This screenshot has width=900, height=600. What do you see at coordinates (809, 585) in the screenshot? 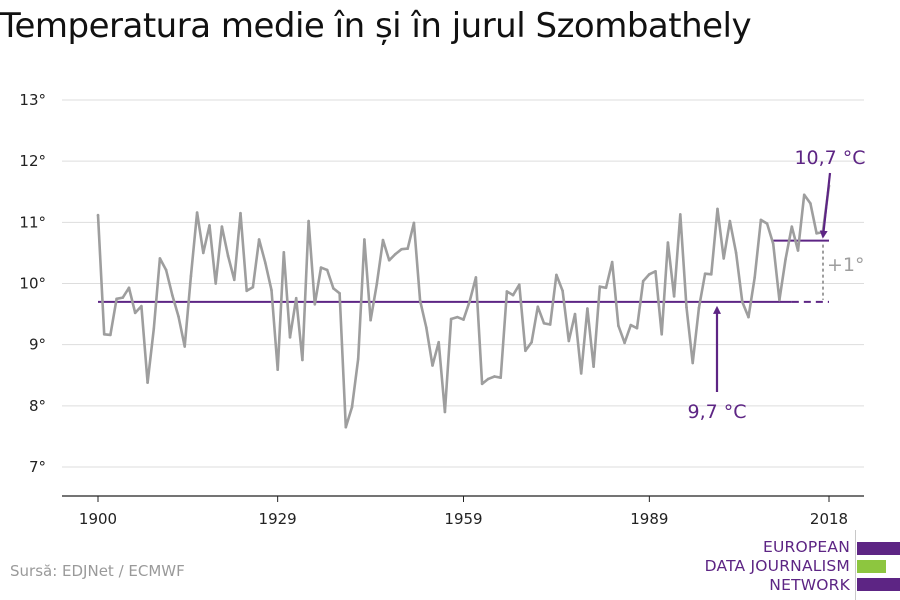
I see `logo-line-3: NETWORK` at bounding box center [809, 585].